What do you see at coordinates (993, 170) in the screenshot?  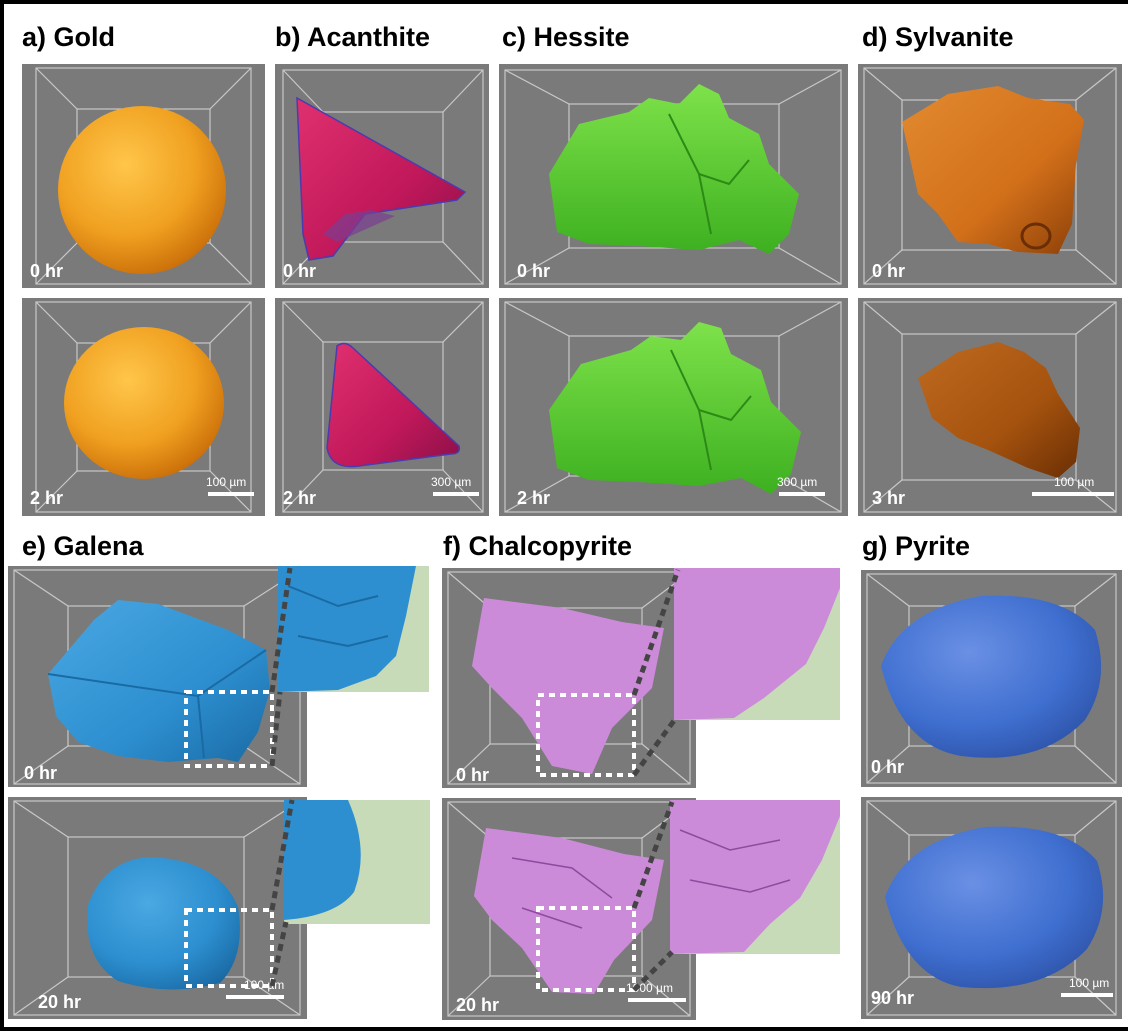 I see `sylvanite-grain-0hr` at bounding box center [993, 170].